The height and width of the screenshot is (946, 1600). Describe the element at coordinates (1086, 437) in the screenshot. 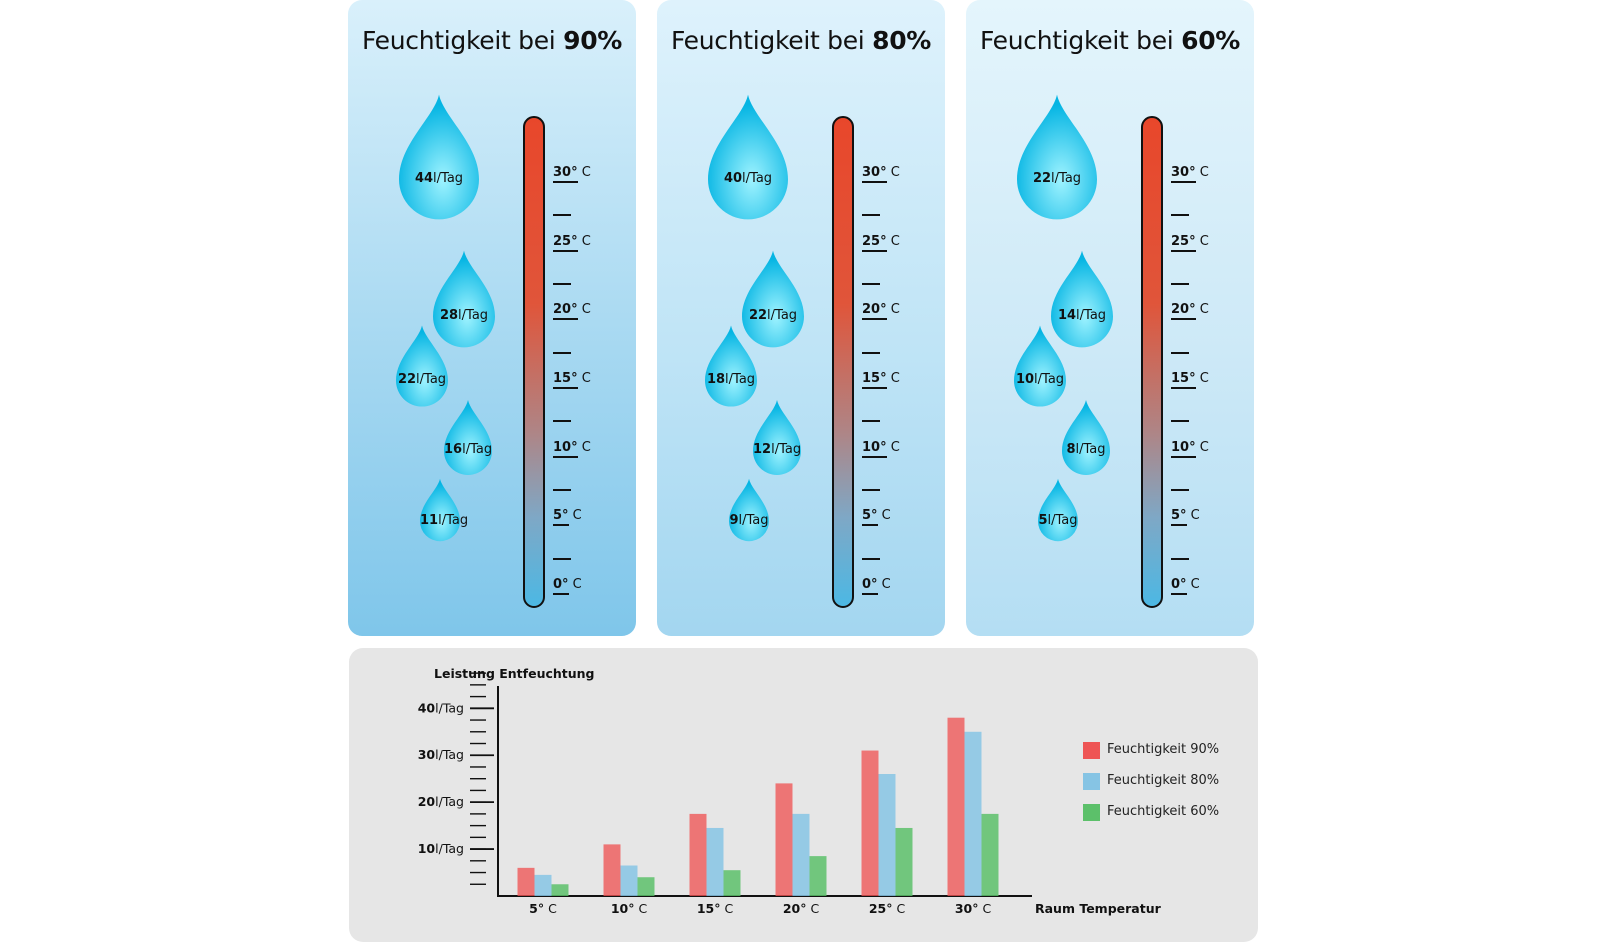

I see `water-drop: 8l/Tag` at that location.